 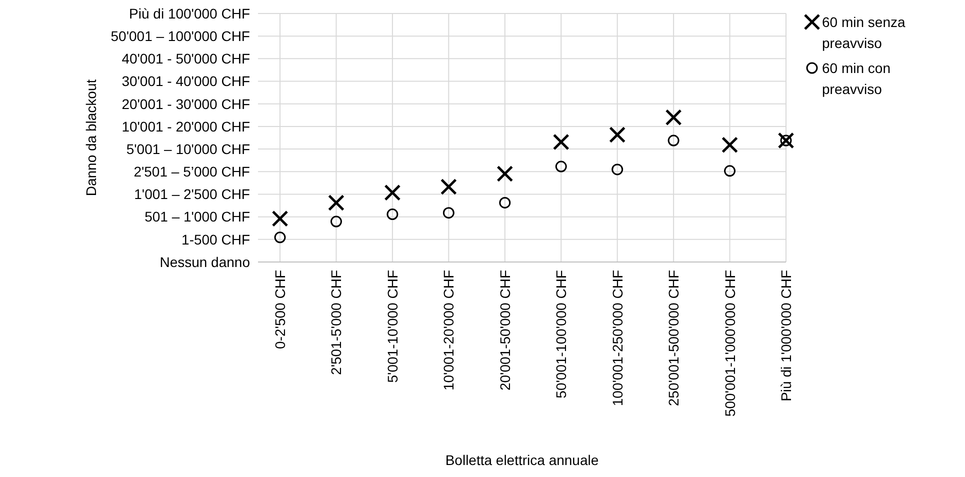 What do you see at coordinates (336, 322) in the screenshot?
I see `x-tick-label: 2'501-5'000 CHF` at bounding box center [336, 322].